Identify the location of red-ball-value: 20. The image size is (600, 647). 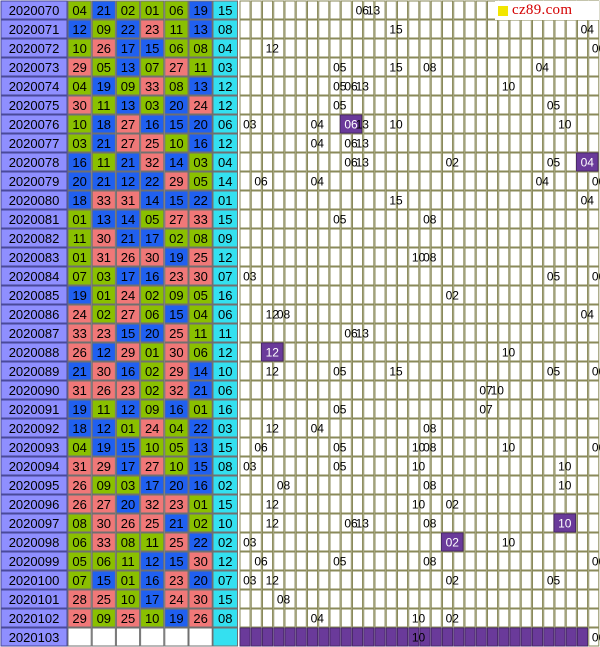
(79, 181).